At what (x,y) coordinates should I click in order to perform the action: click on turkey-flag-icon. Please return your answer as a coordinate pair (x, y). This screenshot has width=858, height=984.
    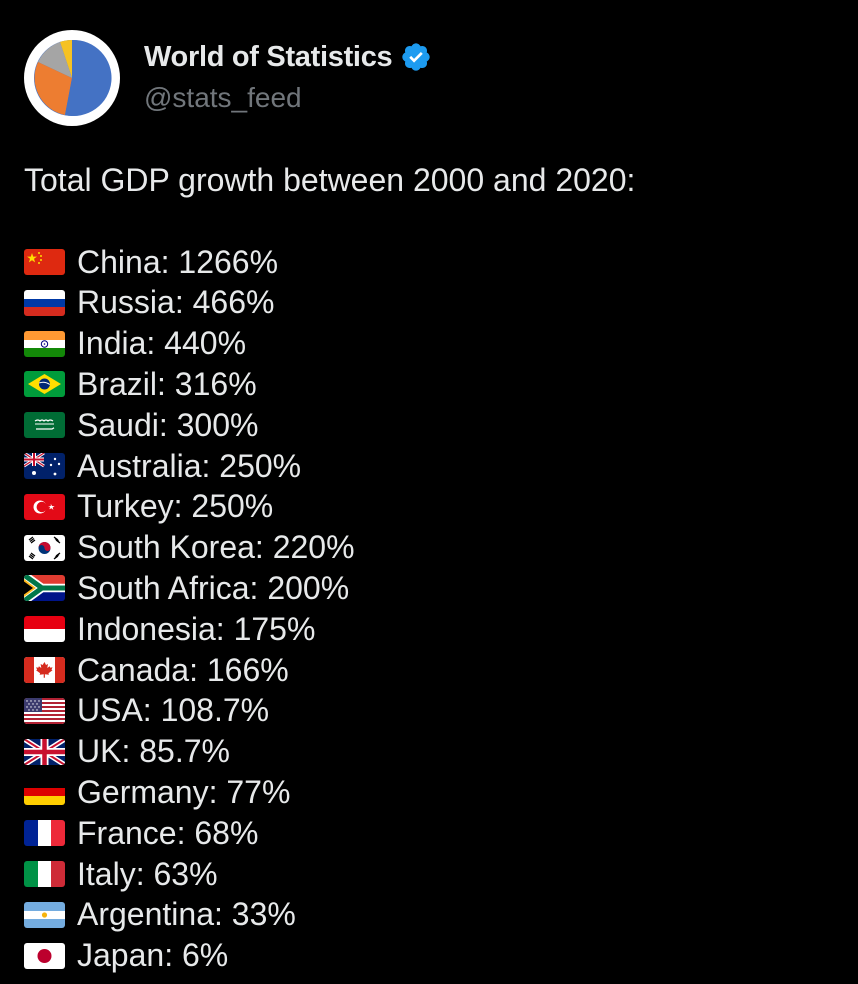
    Looking at the image, I should click on (44, 506).